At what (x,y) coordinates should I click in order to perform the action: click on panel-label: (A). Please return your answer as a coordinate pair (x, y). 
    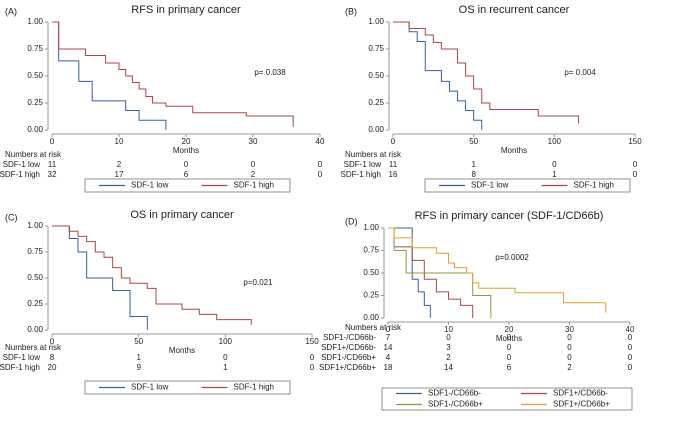
    Looking at the image, I should click on (11, 11).